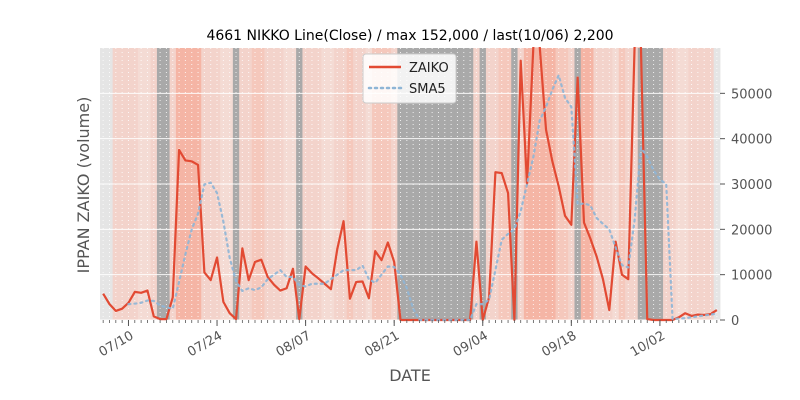 This screenshot has width=800, height=400. What do you see at coordinates (648, 344) in the screenshot?
I see `x-tick-label: 10/02` at bounding box center [648, 344].